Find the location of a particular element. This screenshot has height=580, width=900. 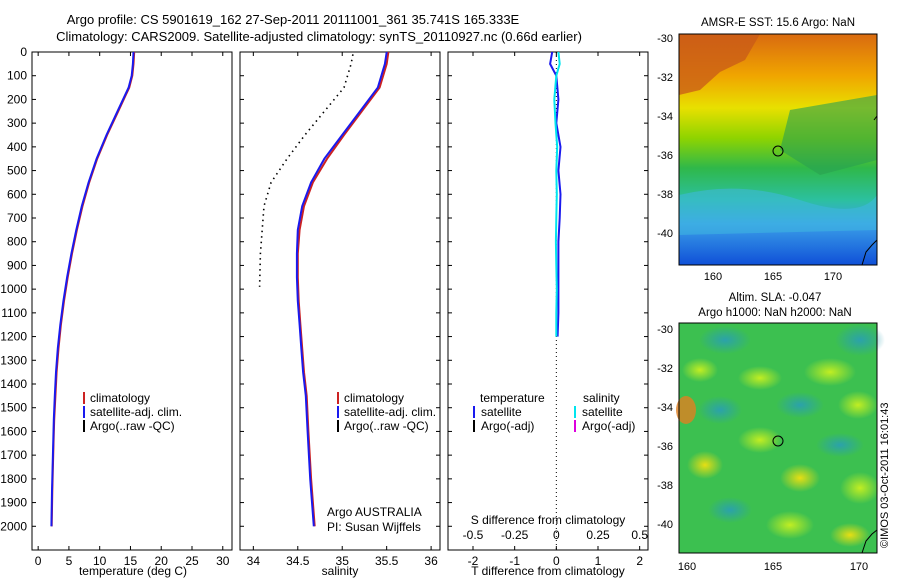

sst-map-title: AMSR-E SST: 15.6 Argo: NaN is located at coordinates (778, 23).